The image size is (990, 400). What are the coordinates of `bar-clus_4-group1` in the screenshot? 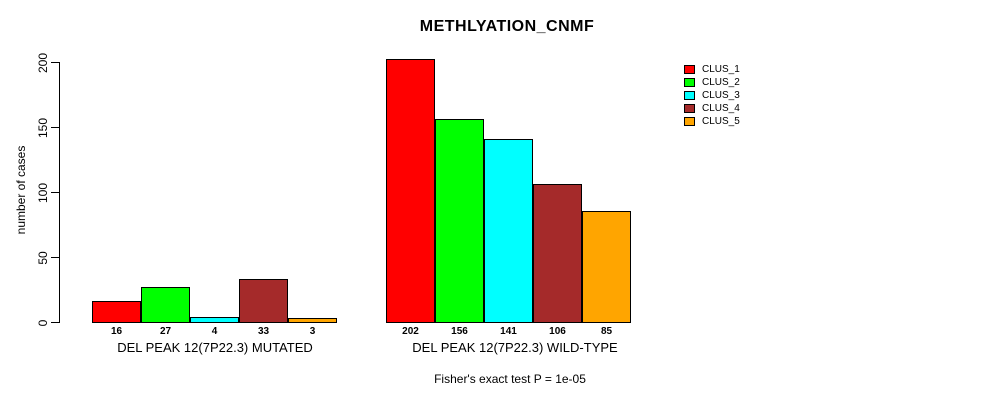 It's located at (263, 301).